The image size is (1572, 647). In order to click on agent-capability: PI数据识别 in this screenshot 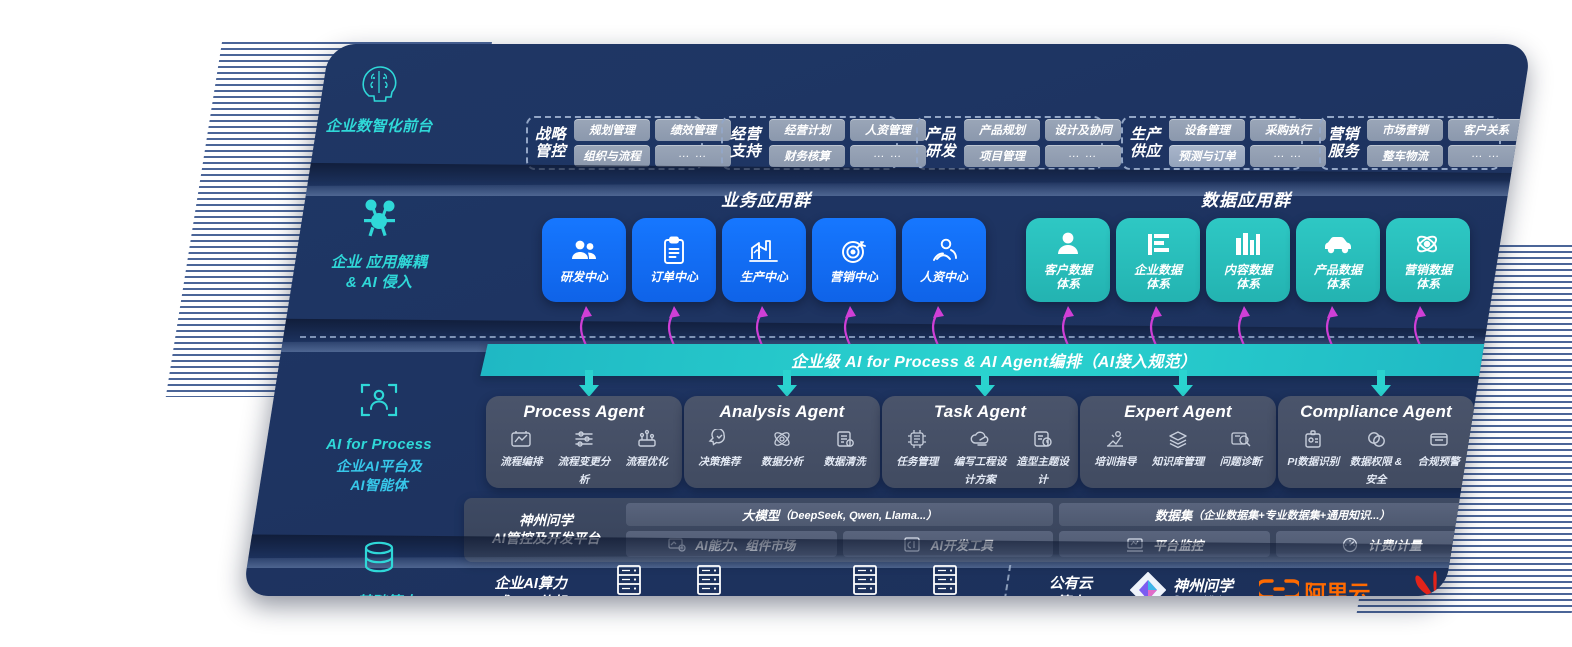, I will do `click(1313, 448)`.